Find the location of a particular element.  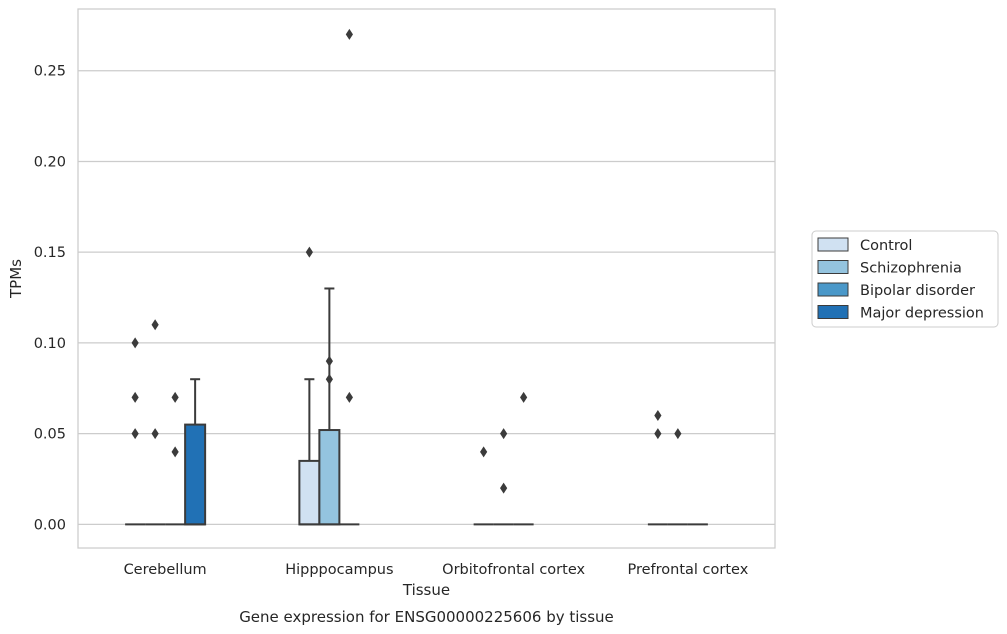

y-tick-label: 0.10 is located at coordinates (50, 344).